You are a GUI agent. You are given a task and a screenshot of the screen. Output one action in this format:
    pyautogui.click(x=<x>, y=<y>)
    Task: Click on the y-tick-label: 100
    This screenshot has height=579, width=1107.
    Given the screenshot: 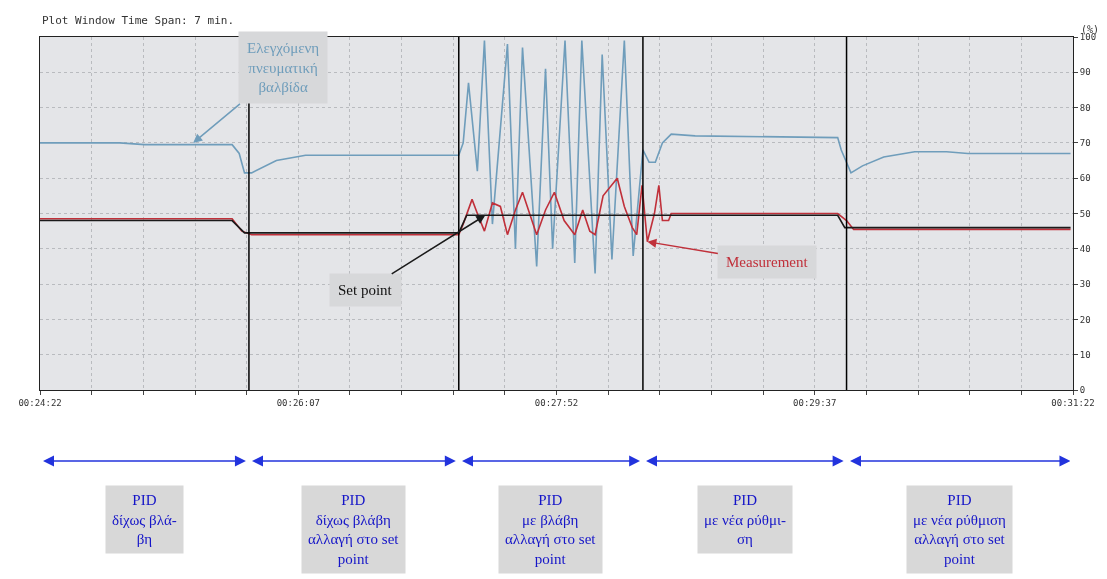 What is the action you would take?
    pyautogui.click(x=1088, y=37)
    